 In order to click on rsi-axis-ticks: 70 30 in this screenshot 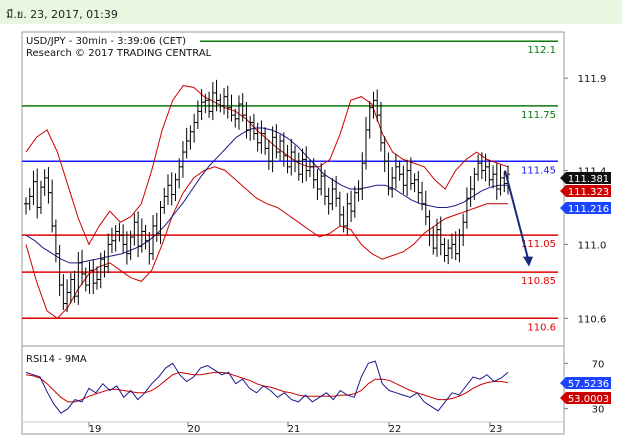, I will do `click(584, 387)`.